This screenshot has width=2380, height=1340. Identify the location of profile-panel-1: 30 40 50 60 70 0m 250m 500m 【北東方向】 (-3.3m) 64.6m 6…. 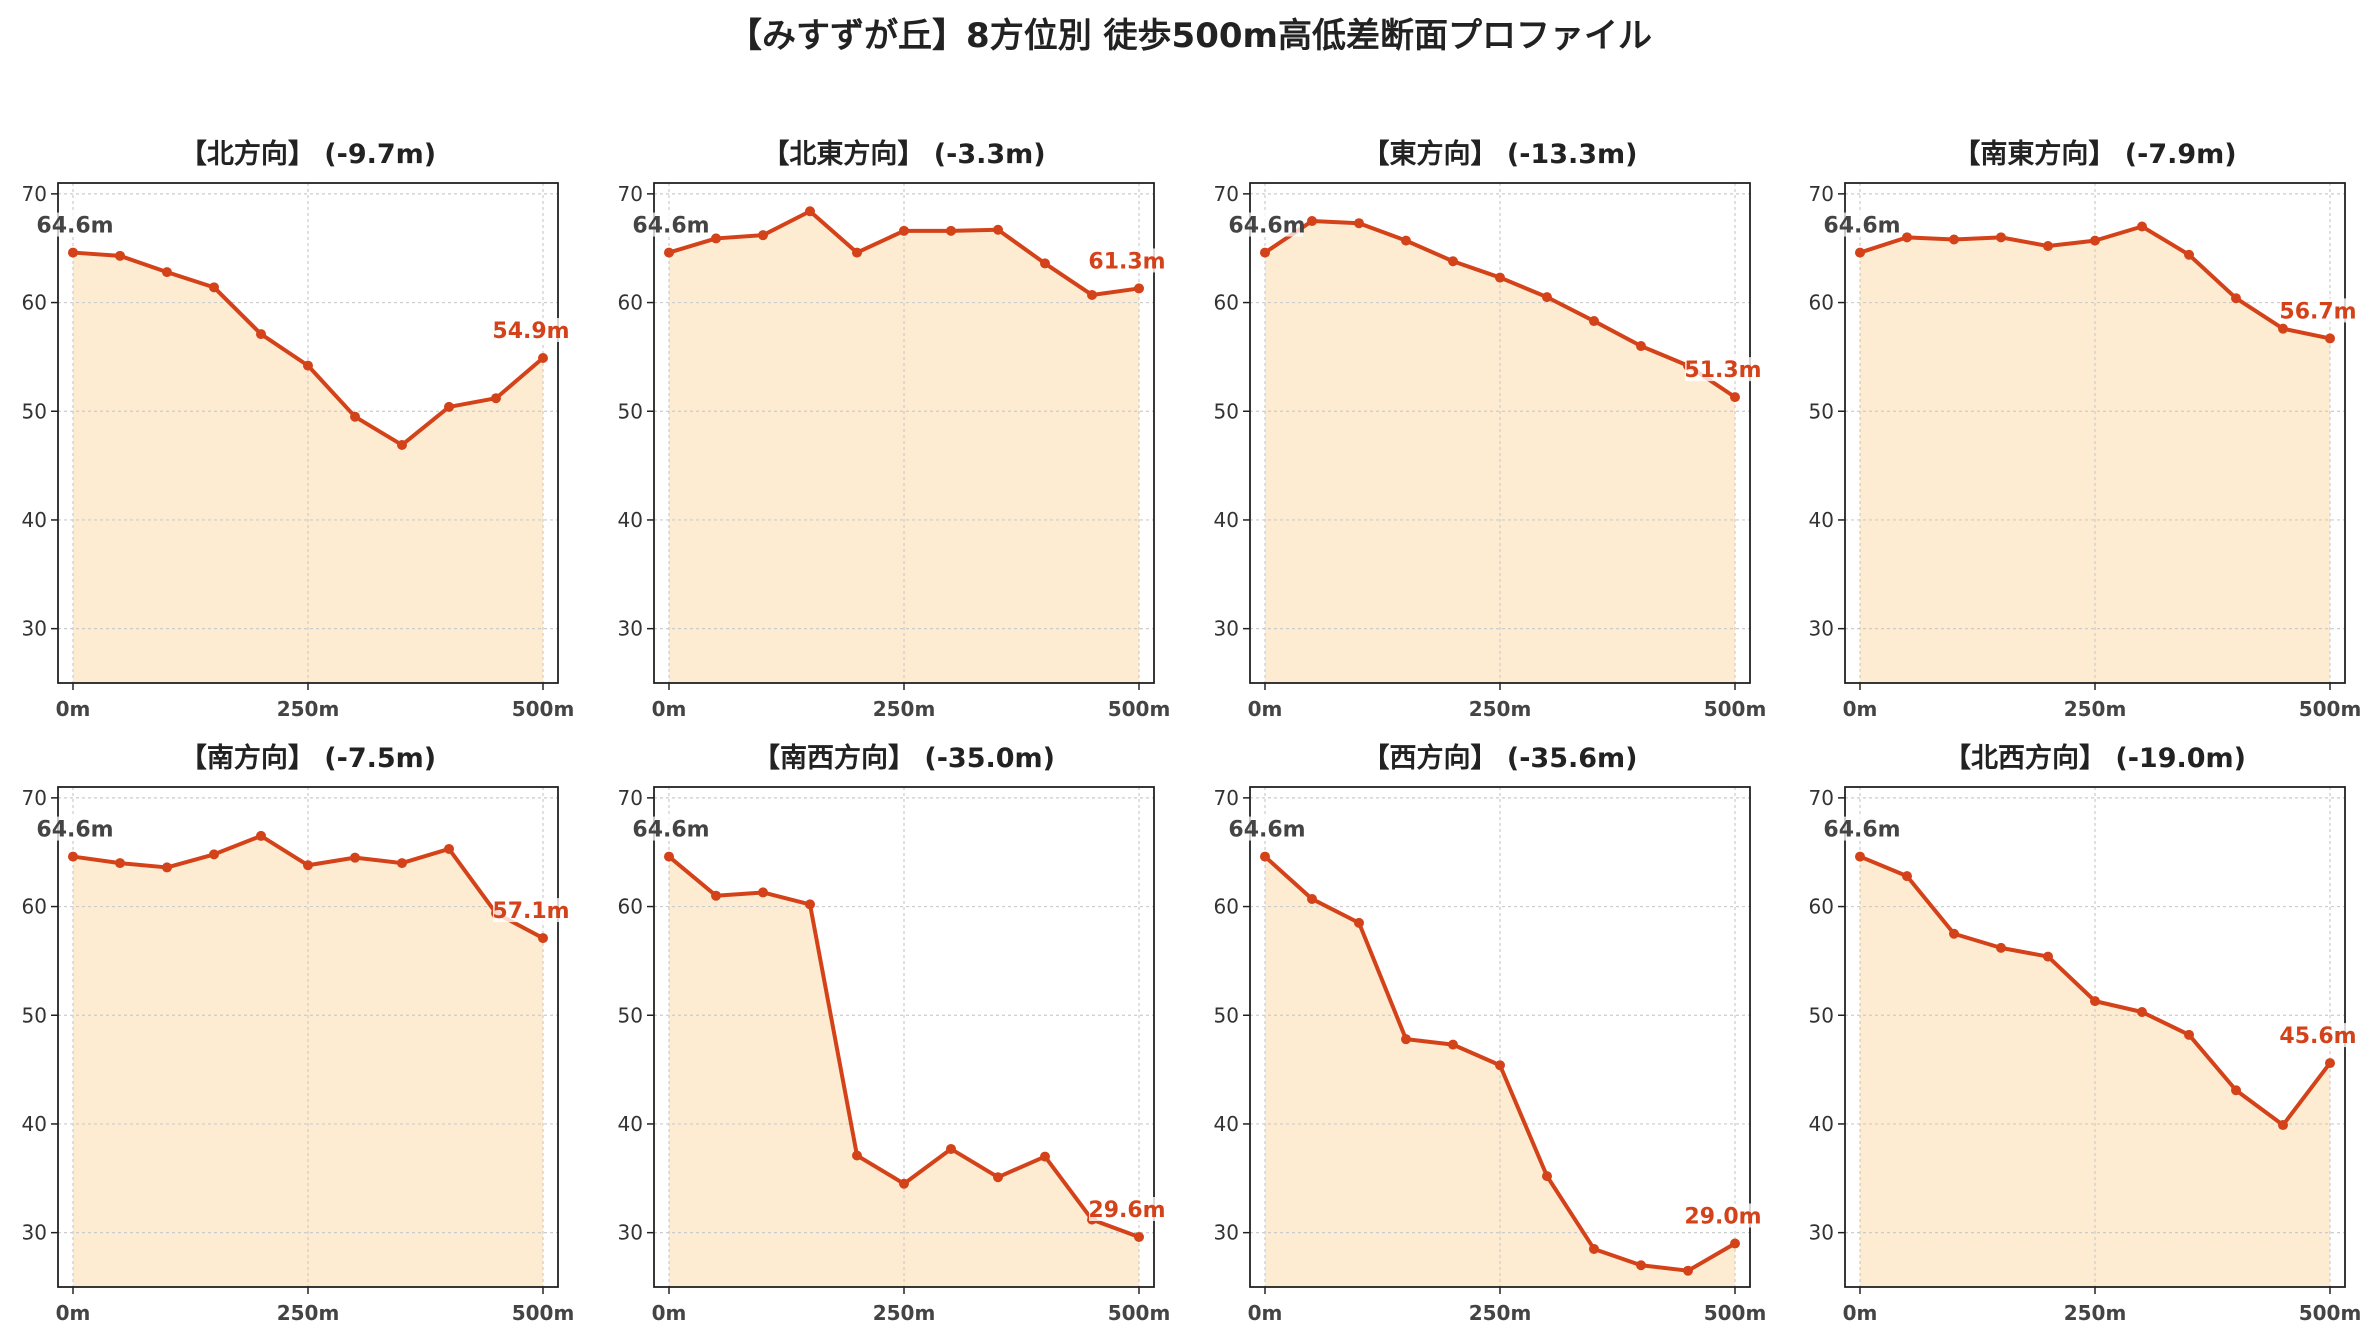
(894, 429).